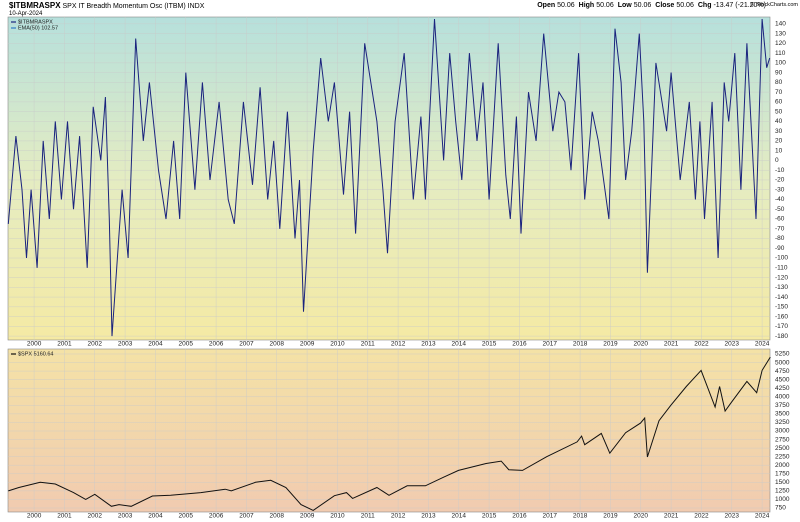  What do you see at coordinates (780, 228) in the screenshot?
I see `y-tick-label: -70` at bounding box center [780, 228].